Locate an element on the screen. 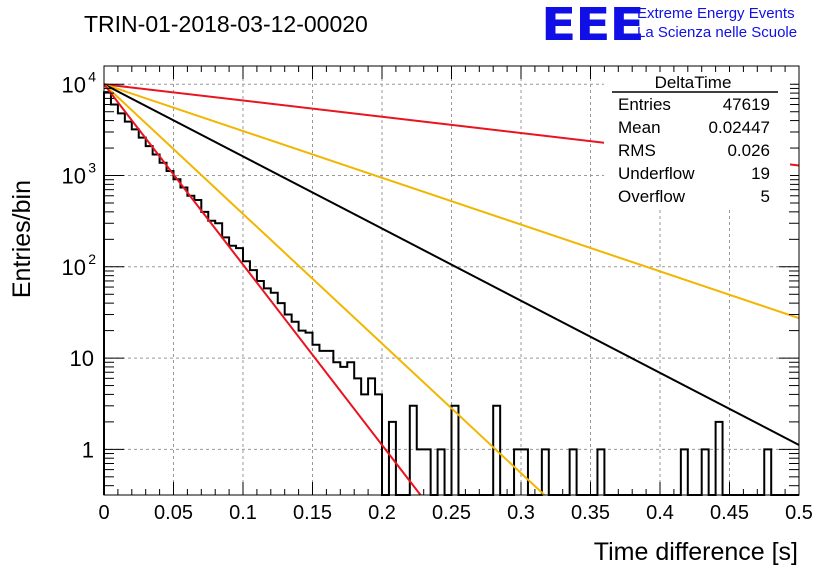 The height and width of the screenshot is (572, 836). y-tick-label: 1 is located at coordinates (88, 449).